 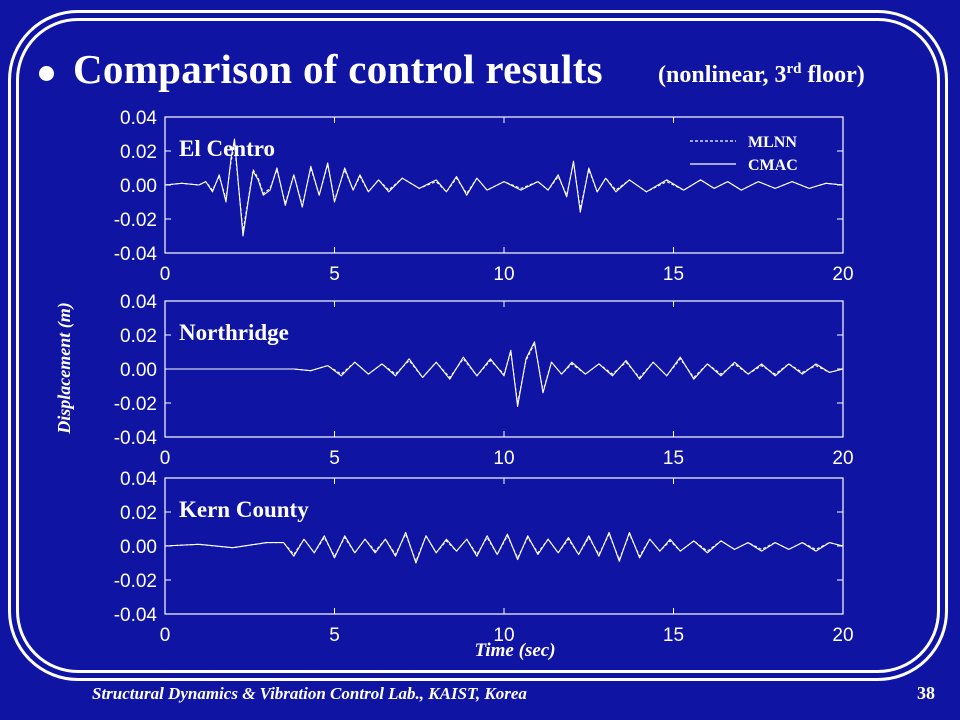 I want to click on legend-label: MLNN, so click(x=772, y=142).